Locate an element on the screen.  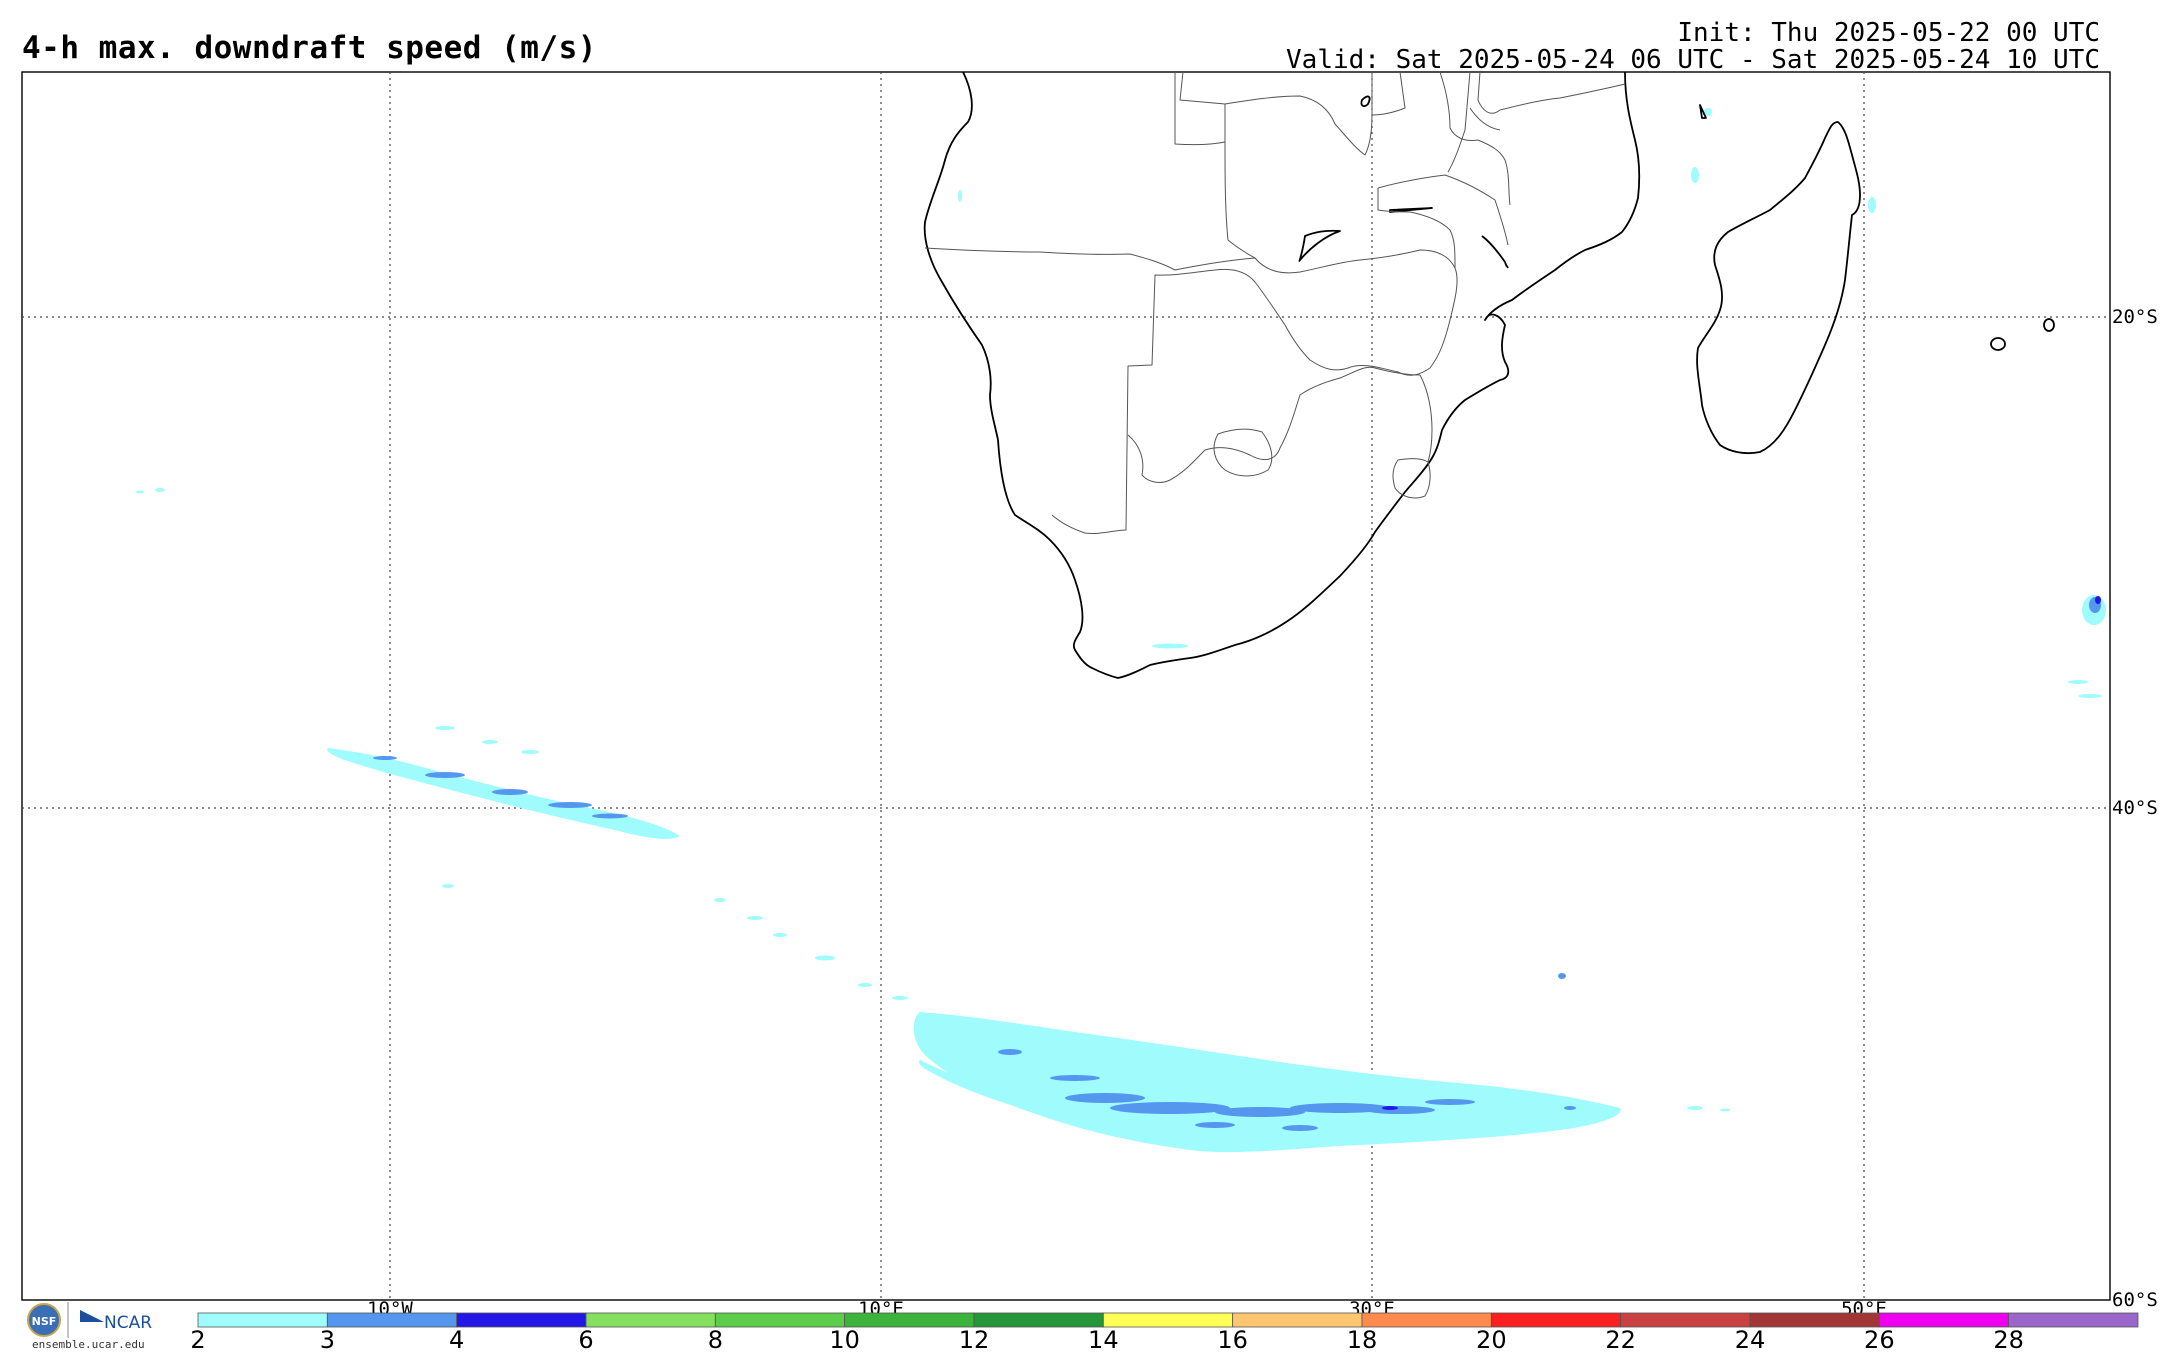
latitude-labels: 20°S 40°S 60°S is located at coordinates (2135, 808).